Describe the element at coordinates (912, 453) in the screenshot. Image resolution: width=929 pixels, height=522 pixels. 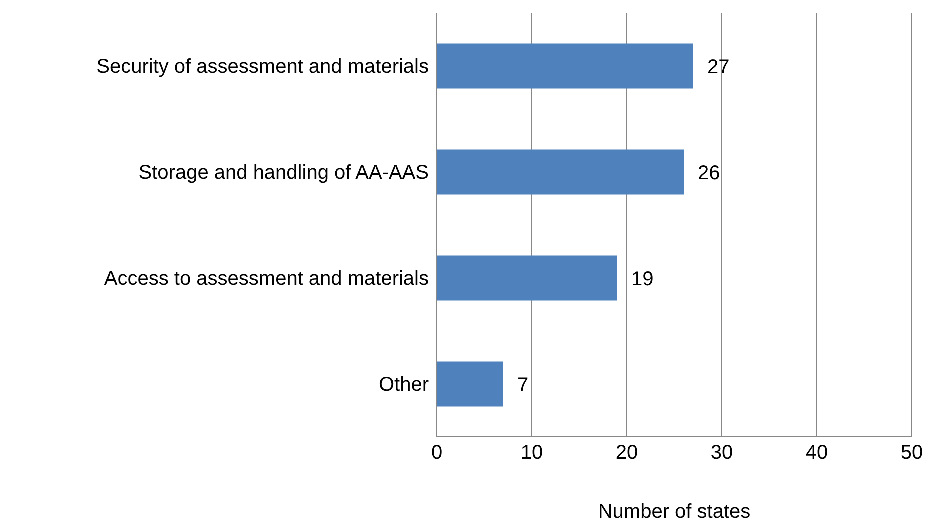
I see `x-tick-label: 50` at that location.